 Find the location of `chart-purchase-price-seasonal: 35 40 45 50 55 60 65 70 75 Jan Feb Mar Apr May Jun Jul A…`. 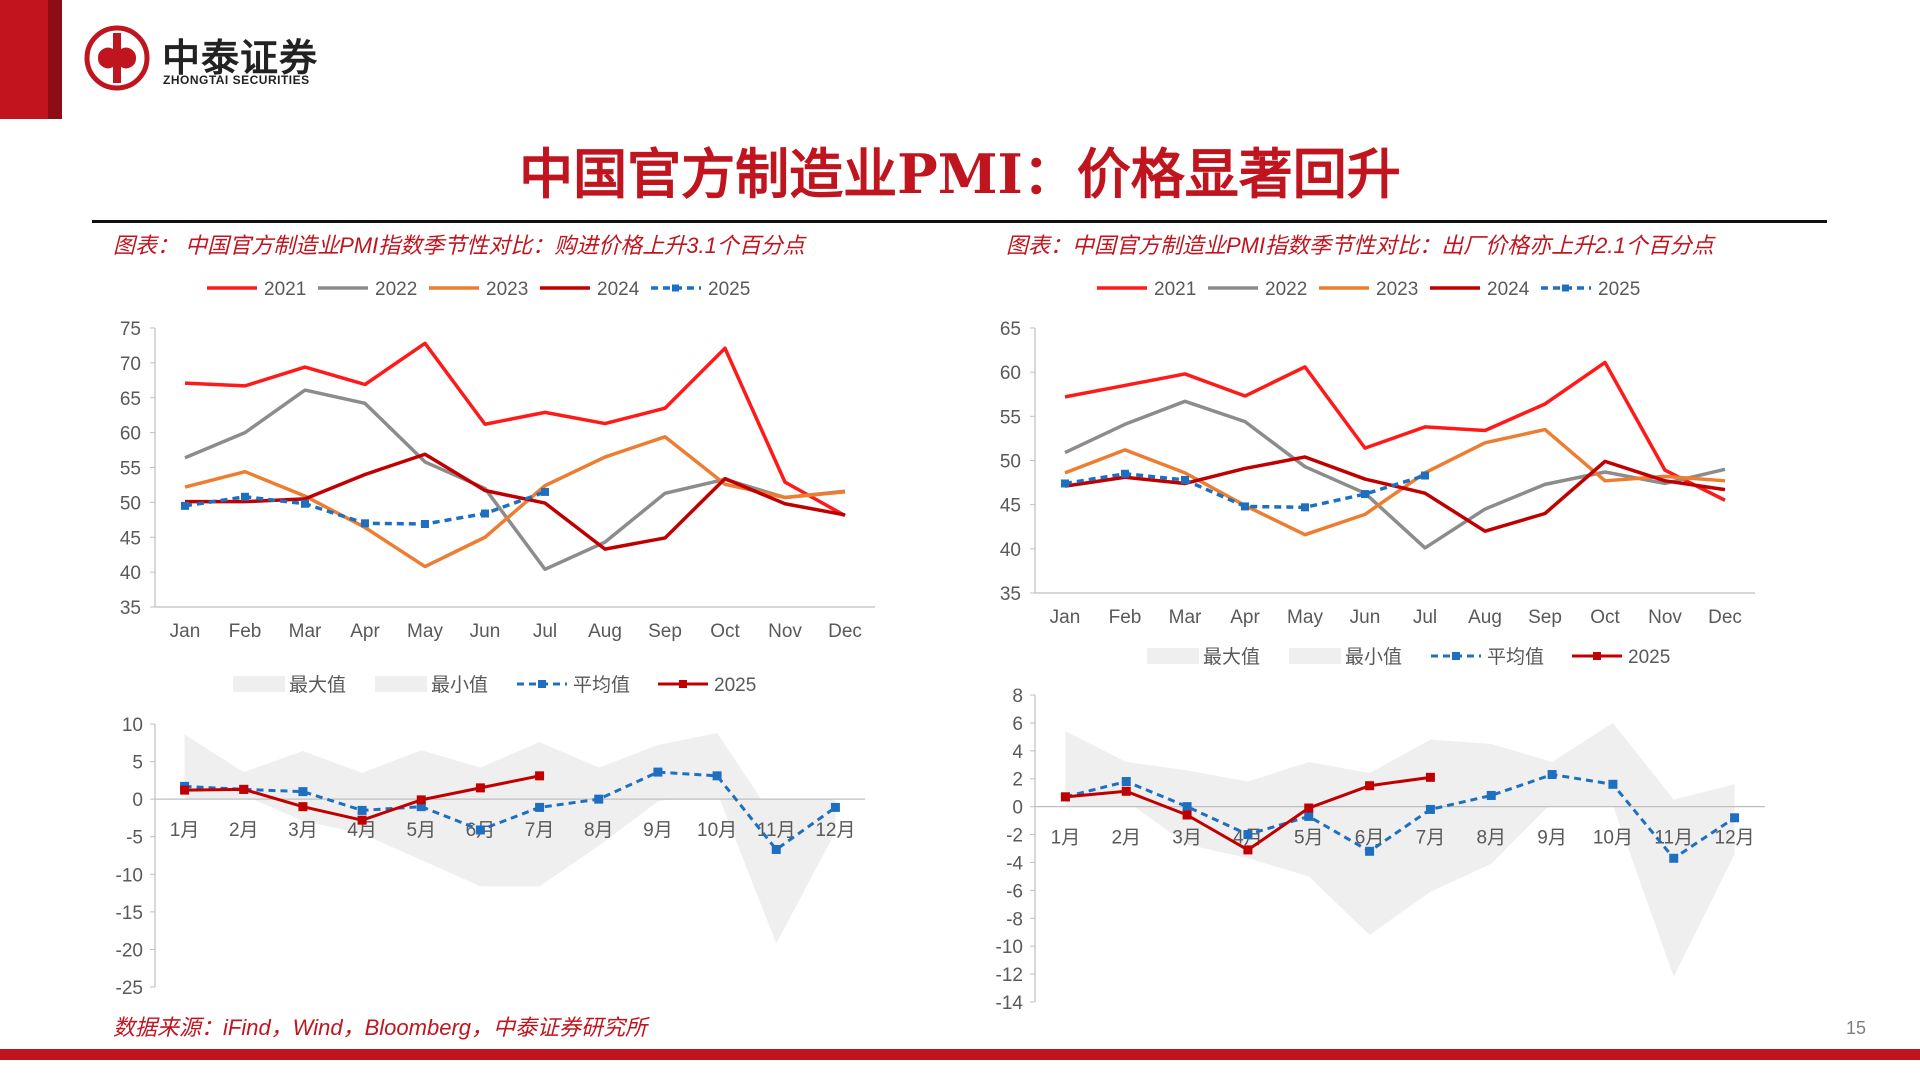

chart-purchase-price-seasonal: 35 40 45 50 55 60 65 70 75 Jan Feb Mar Apr May Jun Jul A… is located at coordinates (497, 460).